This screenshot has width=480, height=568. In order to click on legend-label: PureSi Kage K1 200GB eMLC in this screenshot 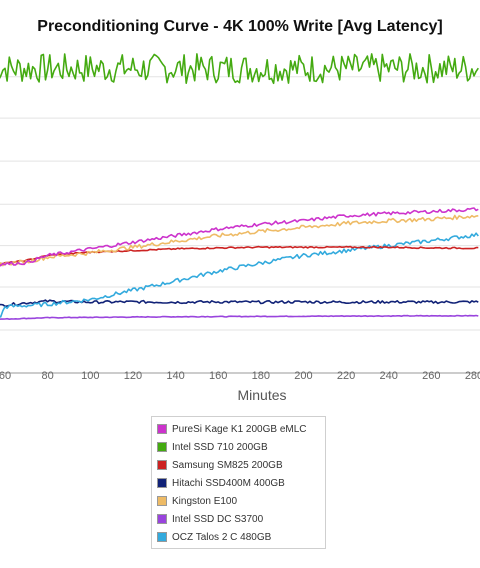, I will do `click(239, 429)`.